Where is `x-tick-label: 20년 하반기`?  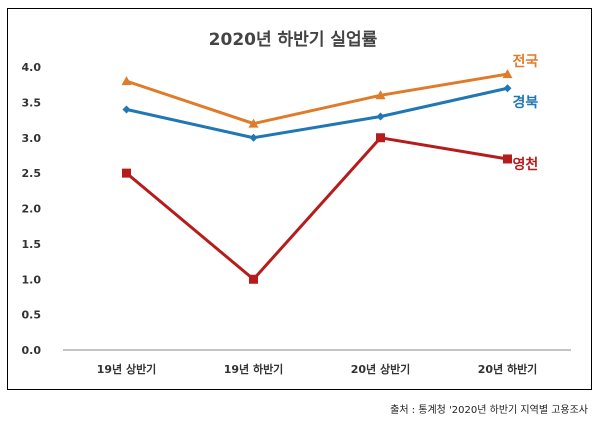 x-tick-label: 20년 하반기 is located at coordinates (508, 369).